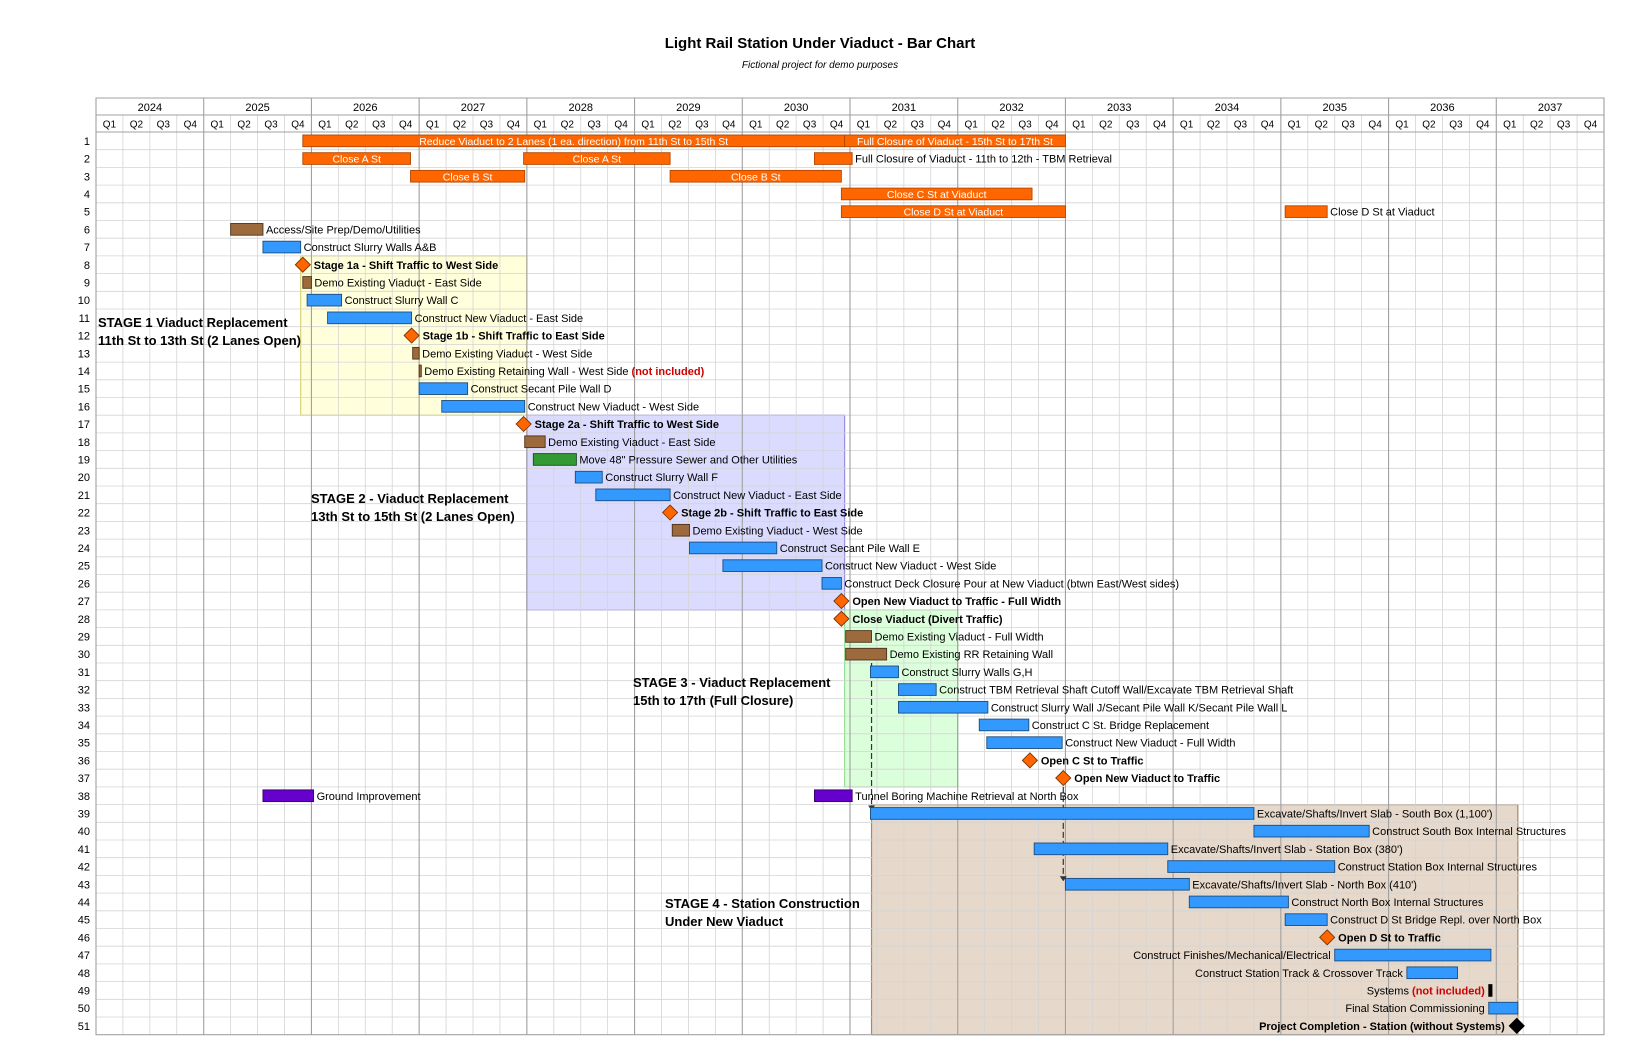 The width and height of the screenshot is (1632, 1056). I want to click on row-number: 49, so click(84, 991).